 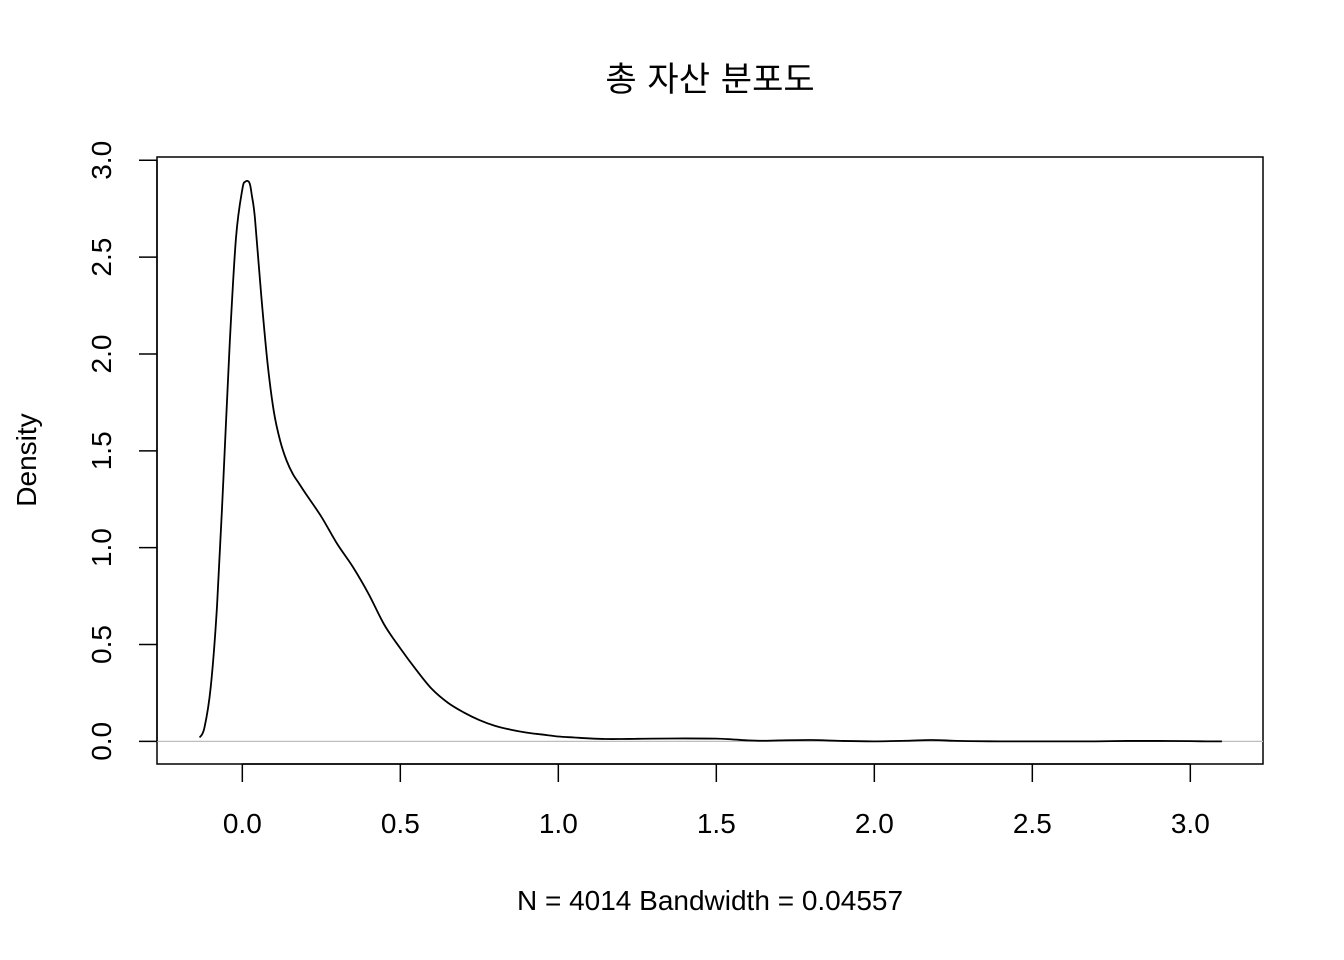 What do you see at coordinates (101, 741) in the screenshot?
I see `y-tick-label: 0.0` at bounding box center [101, 741].